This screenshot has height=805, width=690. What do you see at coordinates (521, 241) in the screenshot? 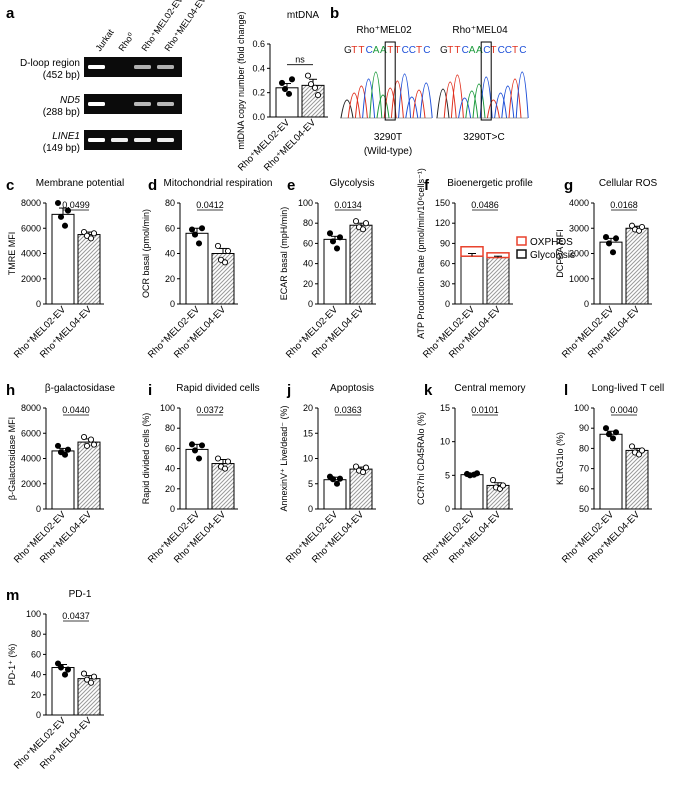
I see `legend-swatch-oxphos` at bounding box center [521, 241].